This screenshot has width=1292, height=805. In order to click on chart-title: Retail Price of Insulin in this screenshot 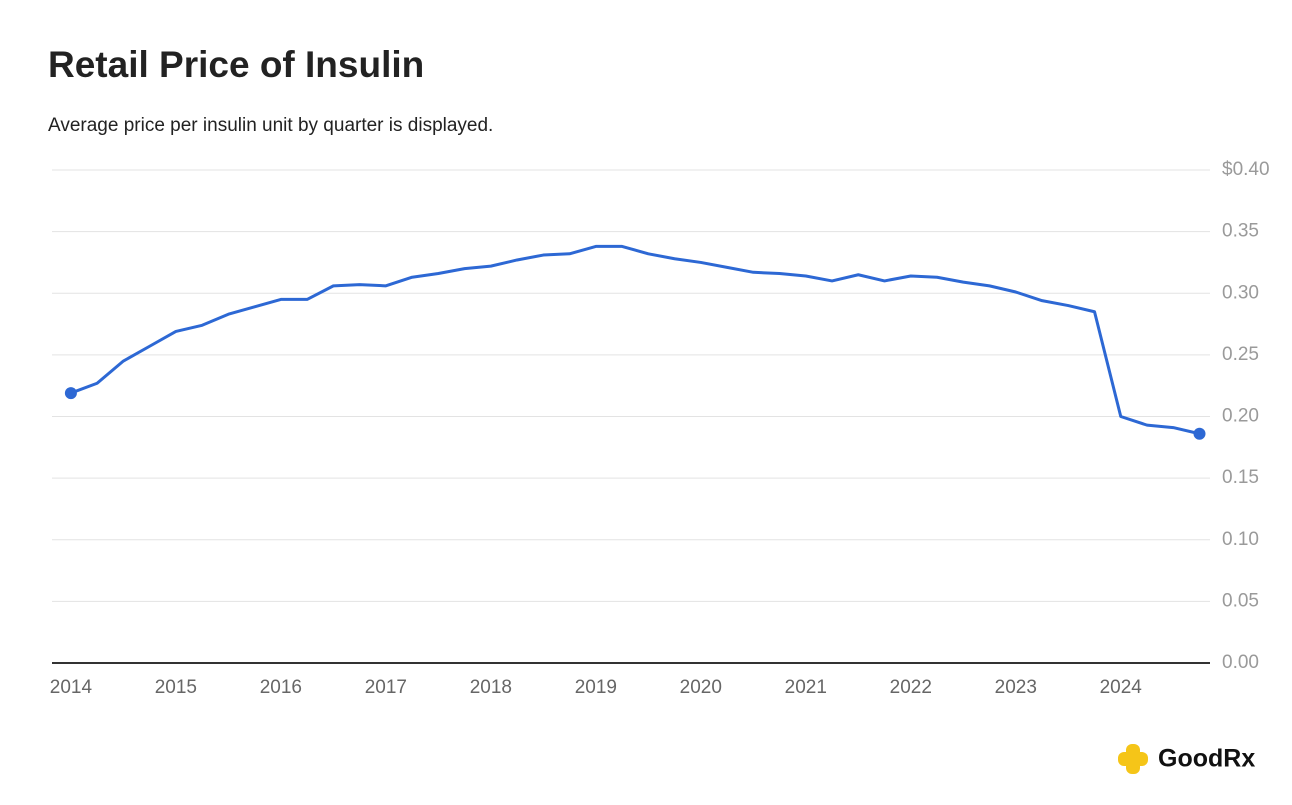, I will do `click(236, 64)`.